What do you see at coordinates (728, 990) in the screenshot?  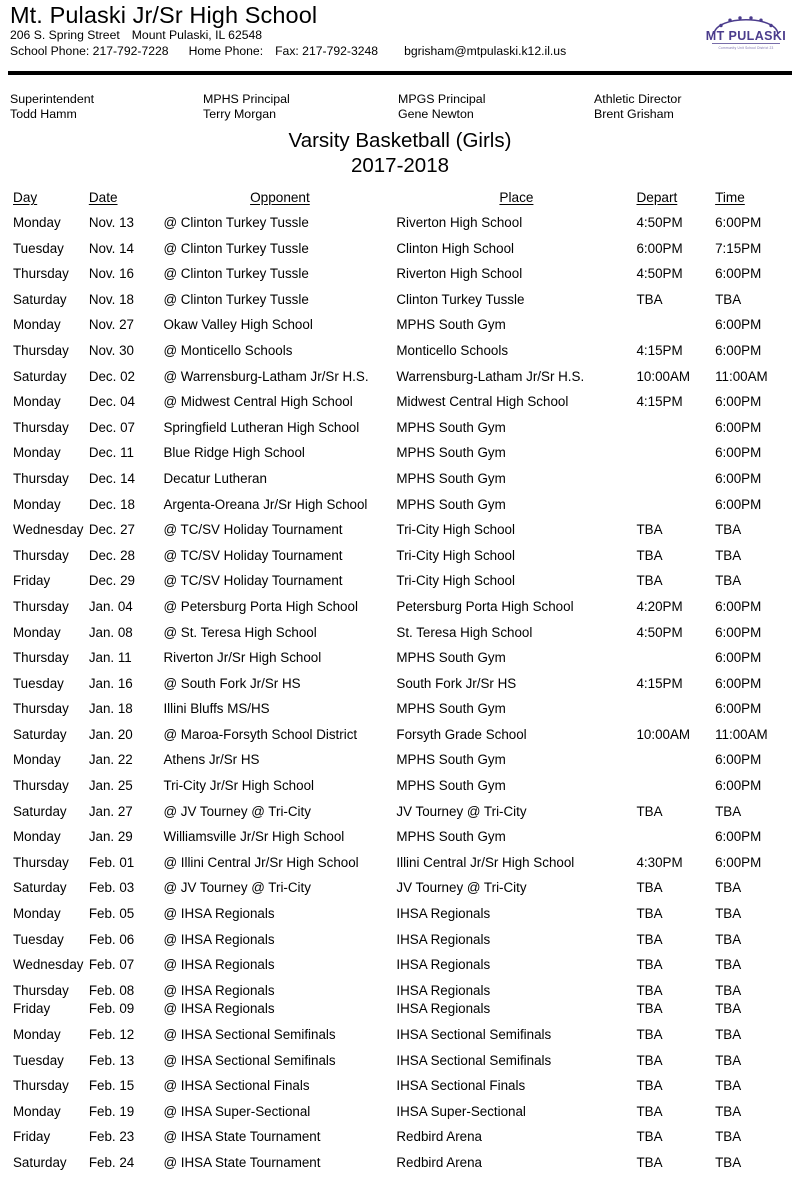 I see `game-start-time: TBA` at bounding box center [728, 990].